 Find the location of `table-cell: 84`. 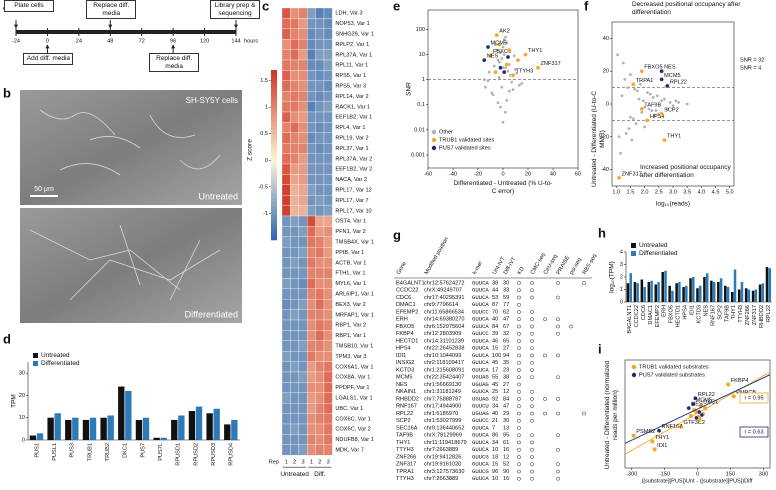

table-cell: 84 is located at coordinates (506, 399).